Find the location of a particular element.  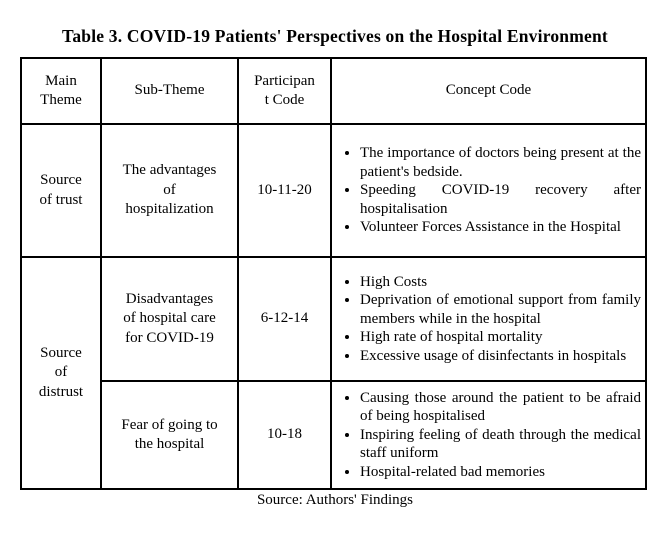

col-header-sub-theme: Sub-Theme is located at coordinates (169, 91).